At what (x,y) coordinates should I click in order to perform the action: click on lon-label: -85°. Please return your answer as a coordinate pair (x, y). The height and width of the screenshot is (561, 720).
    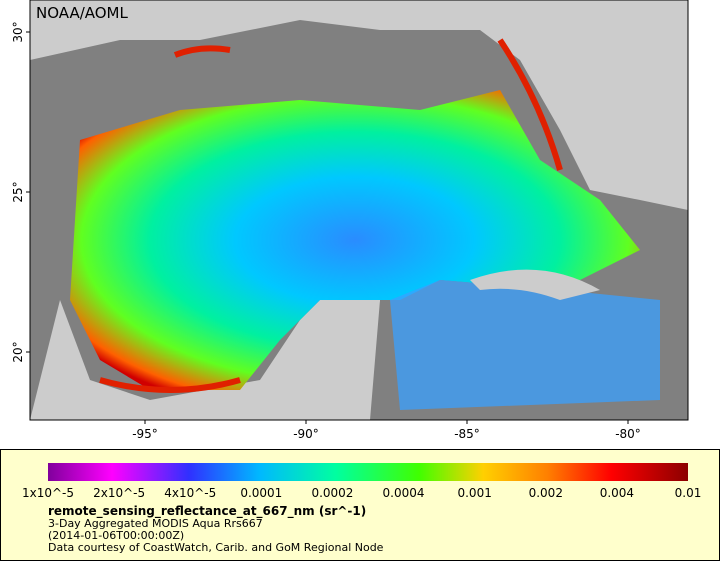
    Looking at the image, I should click on (467, 434).